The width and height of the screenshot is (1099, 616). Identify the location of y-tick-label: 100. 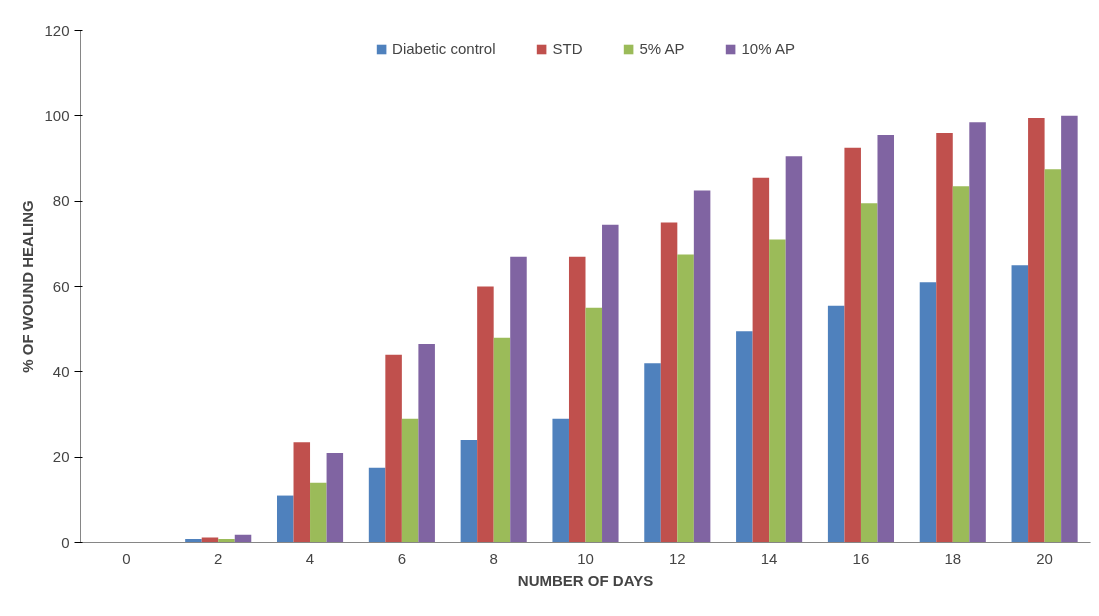
(57, 115).